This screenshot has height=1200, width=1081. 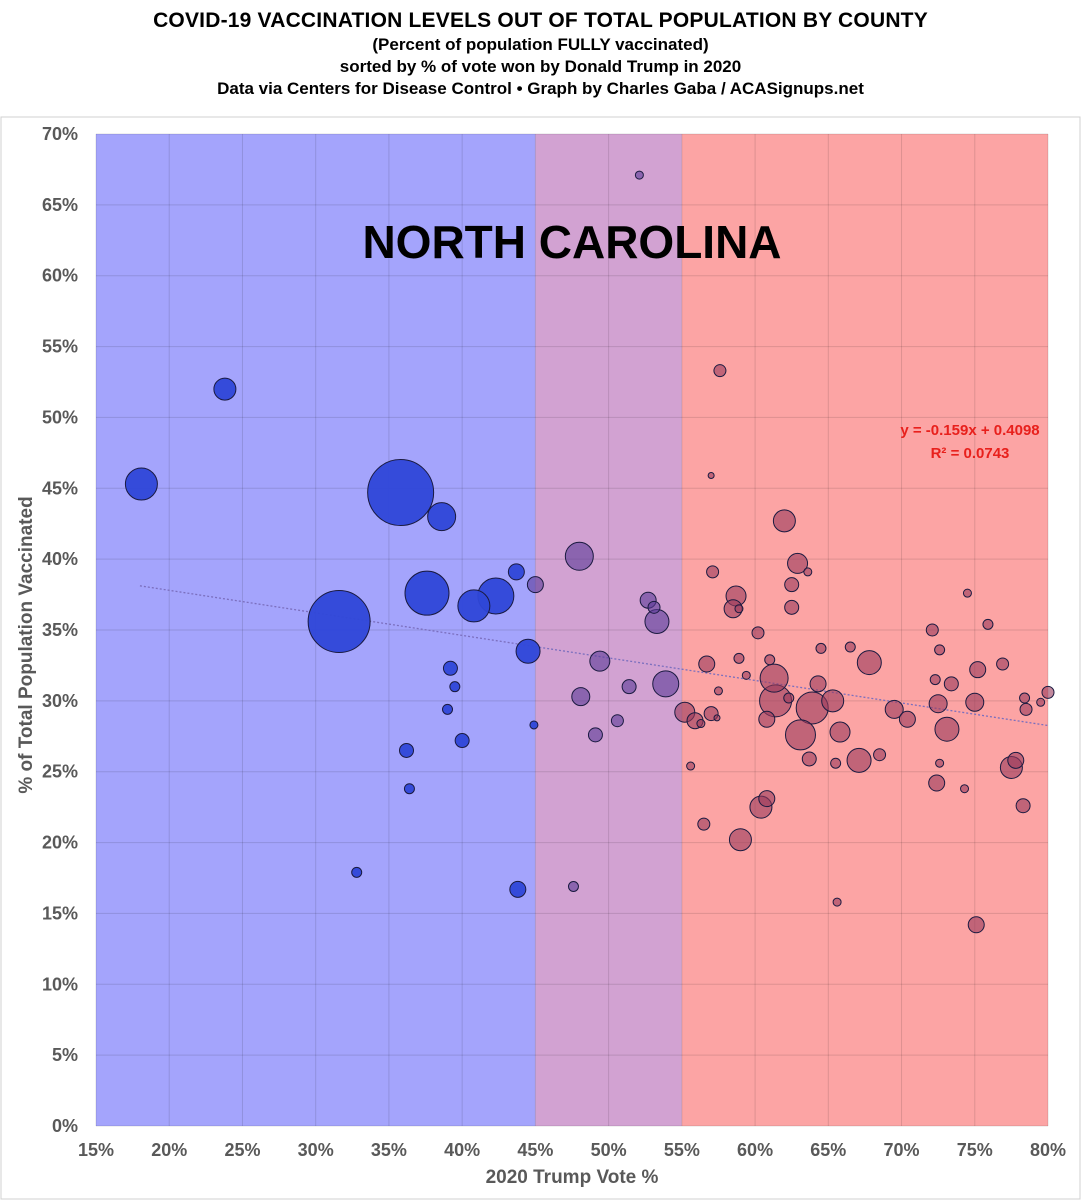 What do you see at coordinates (96, 1150) in the screenshot?
I see `x-tick-label: 15%` at bounding box center [96, 1150].